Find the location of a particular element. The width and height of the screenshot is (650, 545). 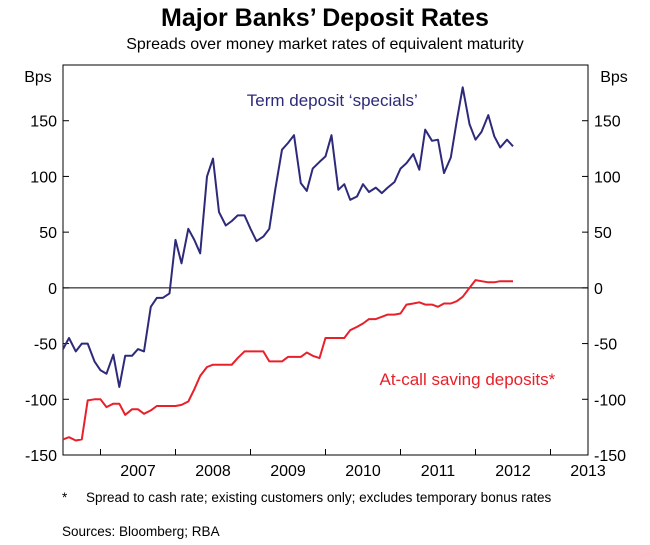

y-tick-label-right: -150 is located at coordinates (610, 456).